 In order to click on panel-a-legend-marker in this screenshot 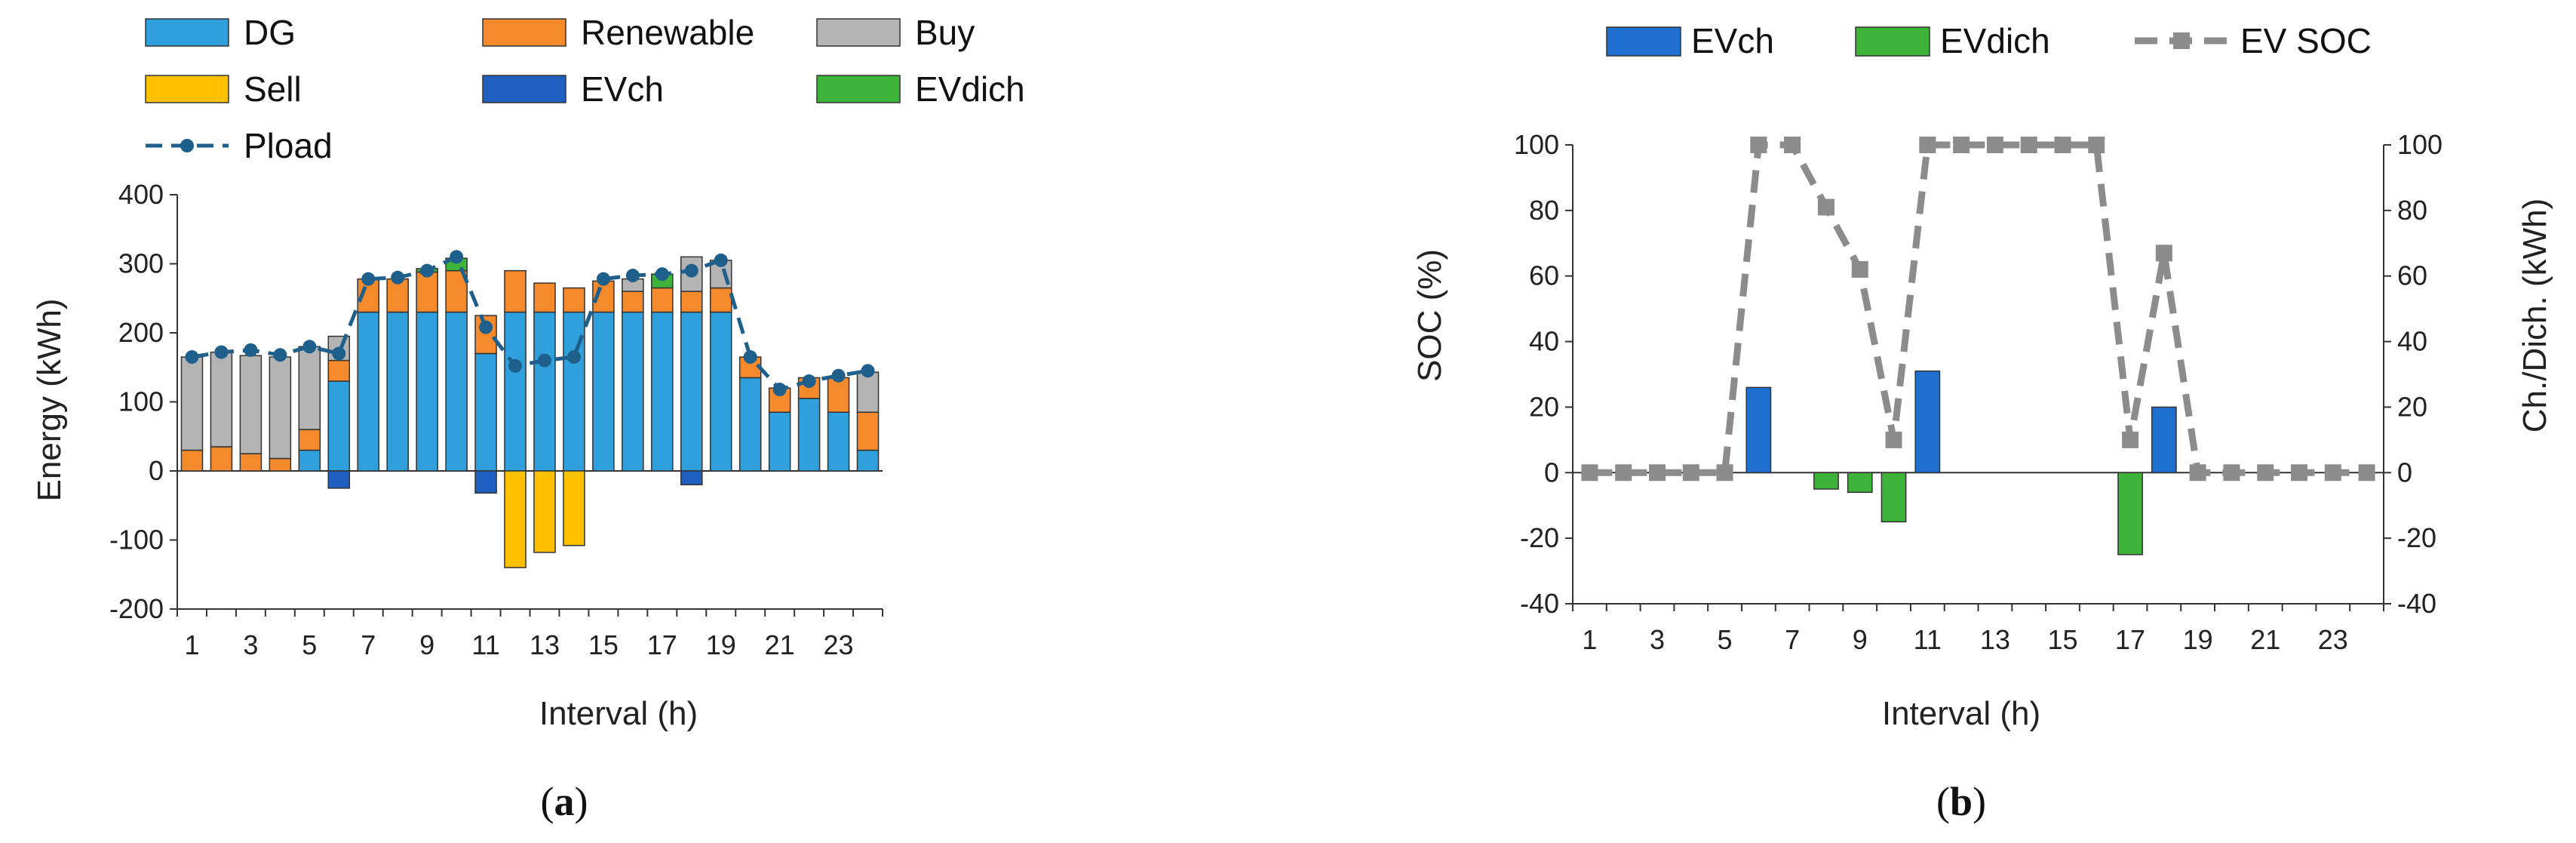, I will do `click(187, 146)`.